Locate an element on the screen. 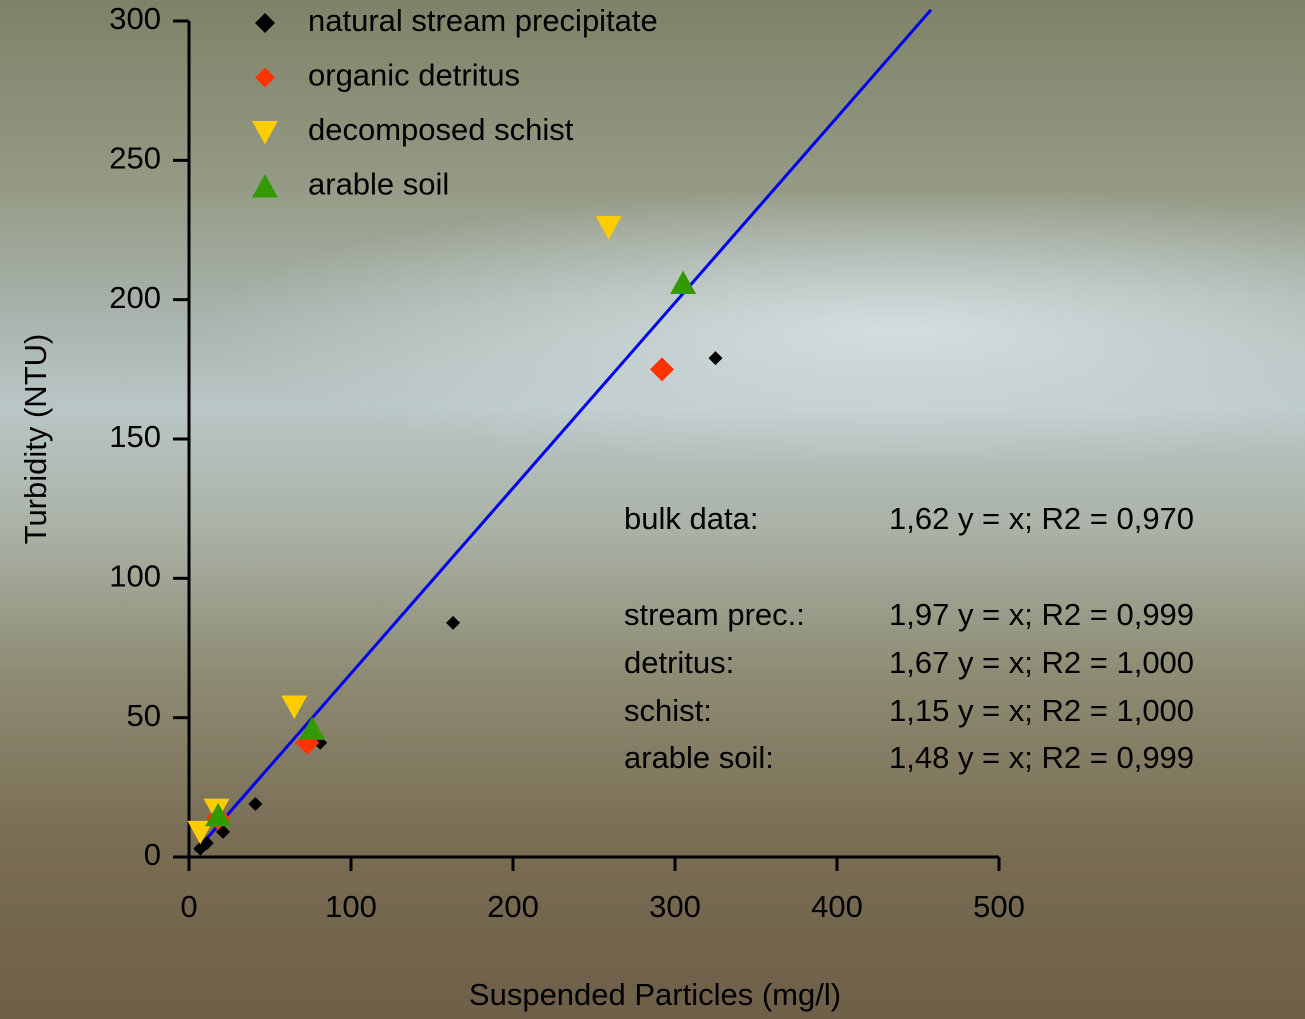 This screenshot has height=1019, width=1305. x-tick-label: 0 is located at coordinates (188, 906).